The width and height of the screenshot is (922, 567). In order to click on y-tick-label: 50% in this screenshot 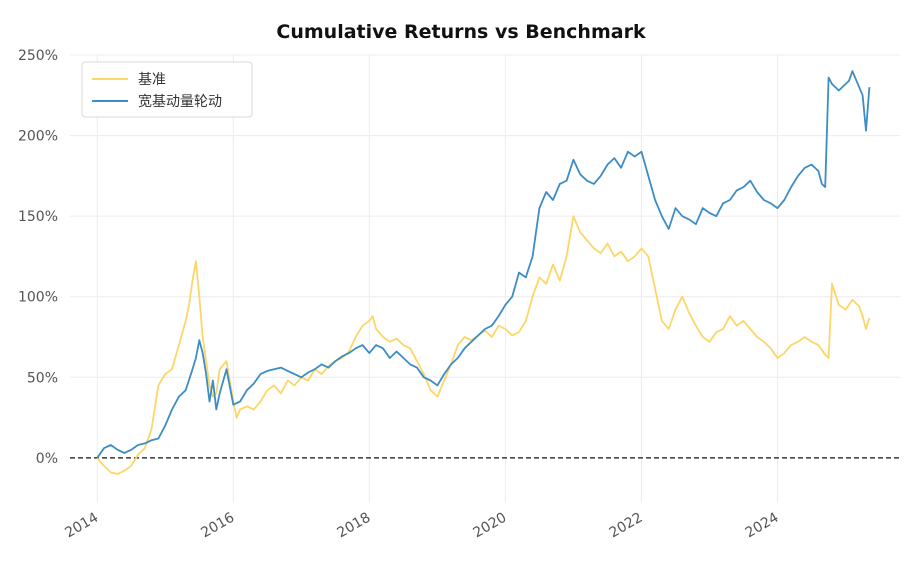, I will do `click(42, 378)`.